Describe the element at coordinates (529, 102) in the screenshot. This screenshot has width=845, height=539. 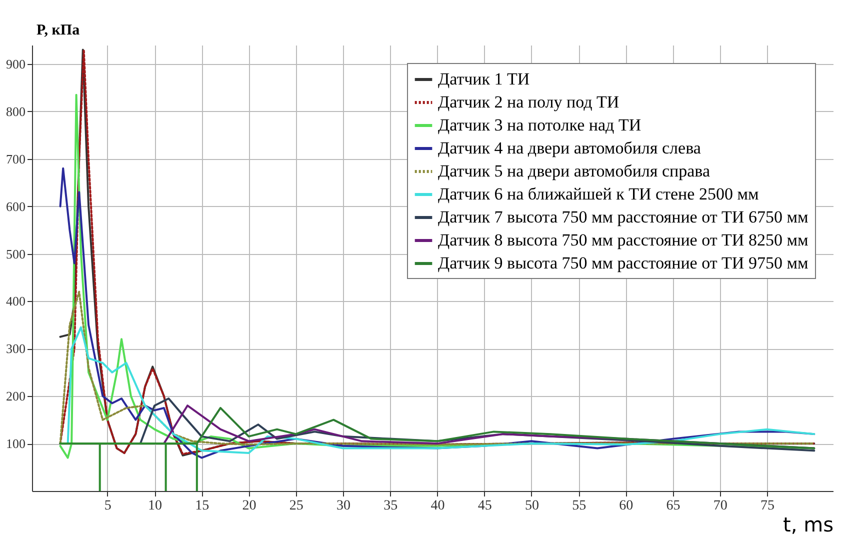
I see `legend-label: Датчик 2 на полу под ТИ` at that location.